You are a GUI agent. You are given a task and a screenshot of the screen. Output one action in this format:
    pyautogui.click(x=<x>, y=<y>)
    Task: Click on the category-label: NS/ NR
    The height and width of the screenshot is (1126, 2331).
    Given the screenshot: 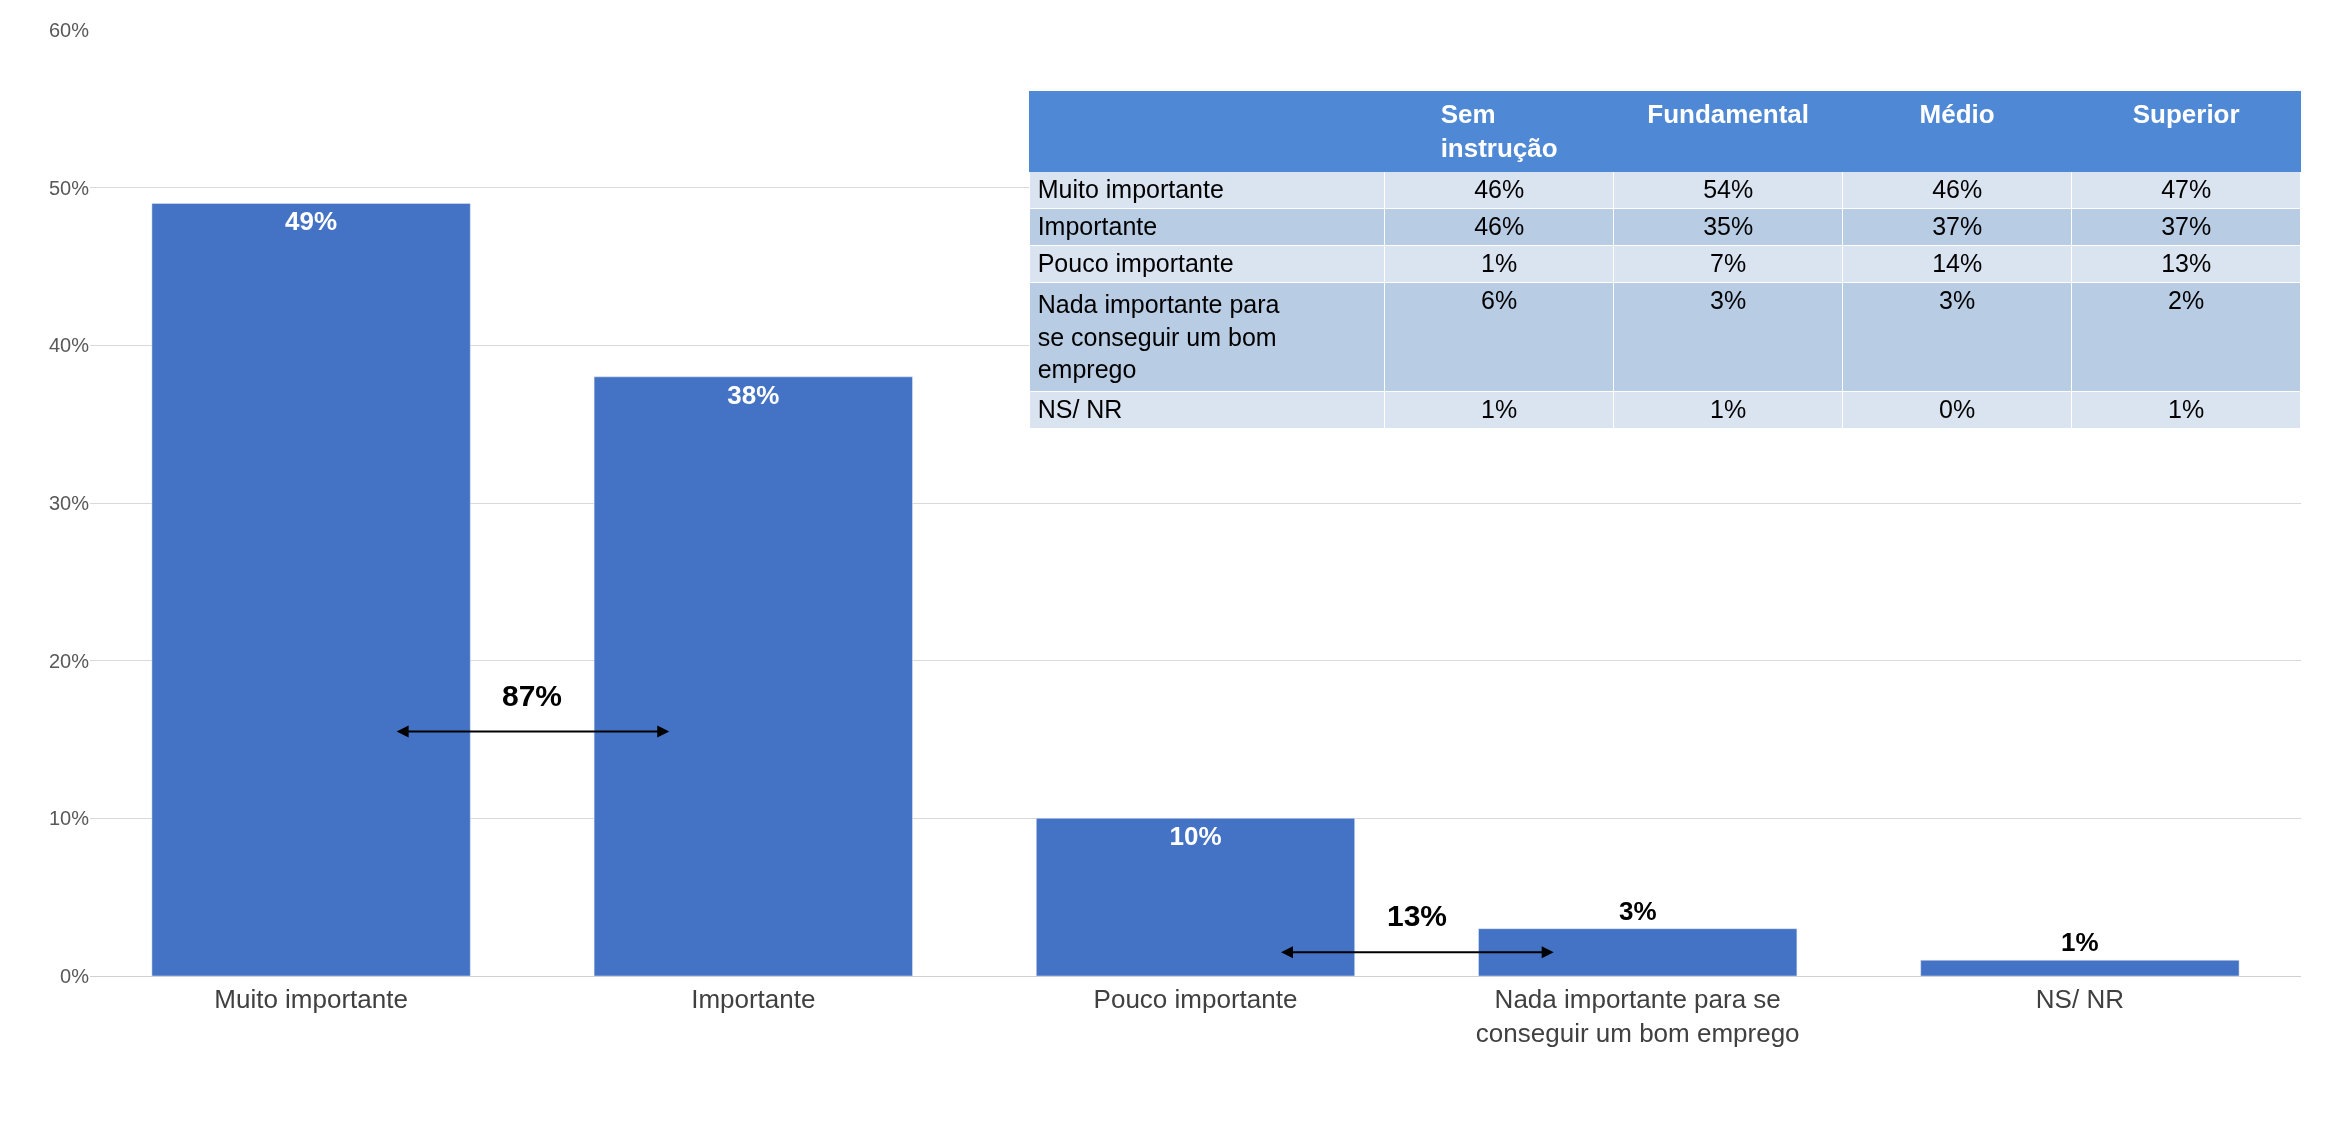 What is the action you would take?
    pyautogui.click(x=1080, y=409)
    